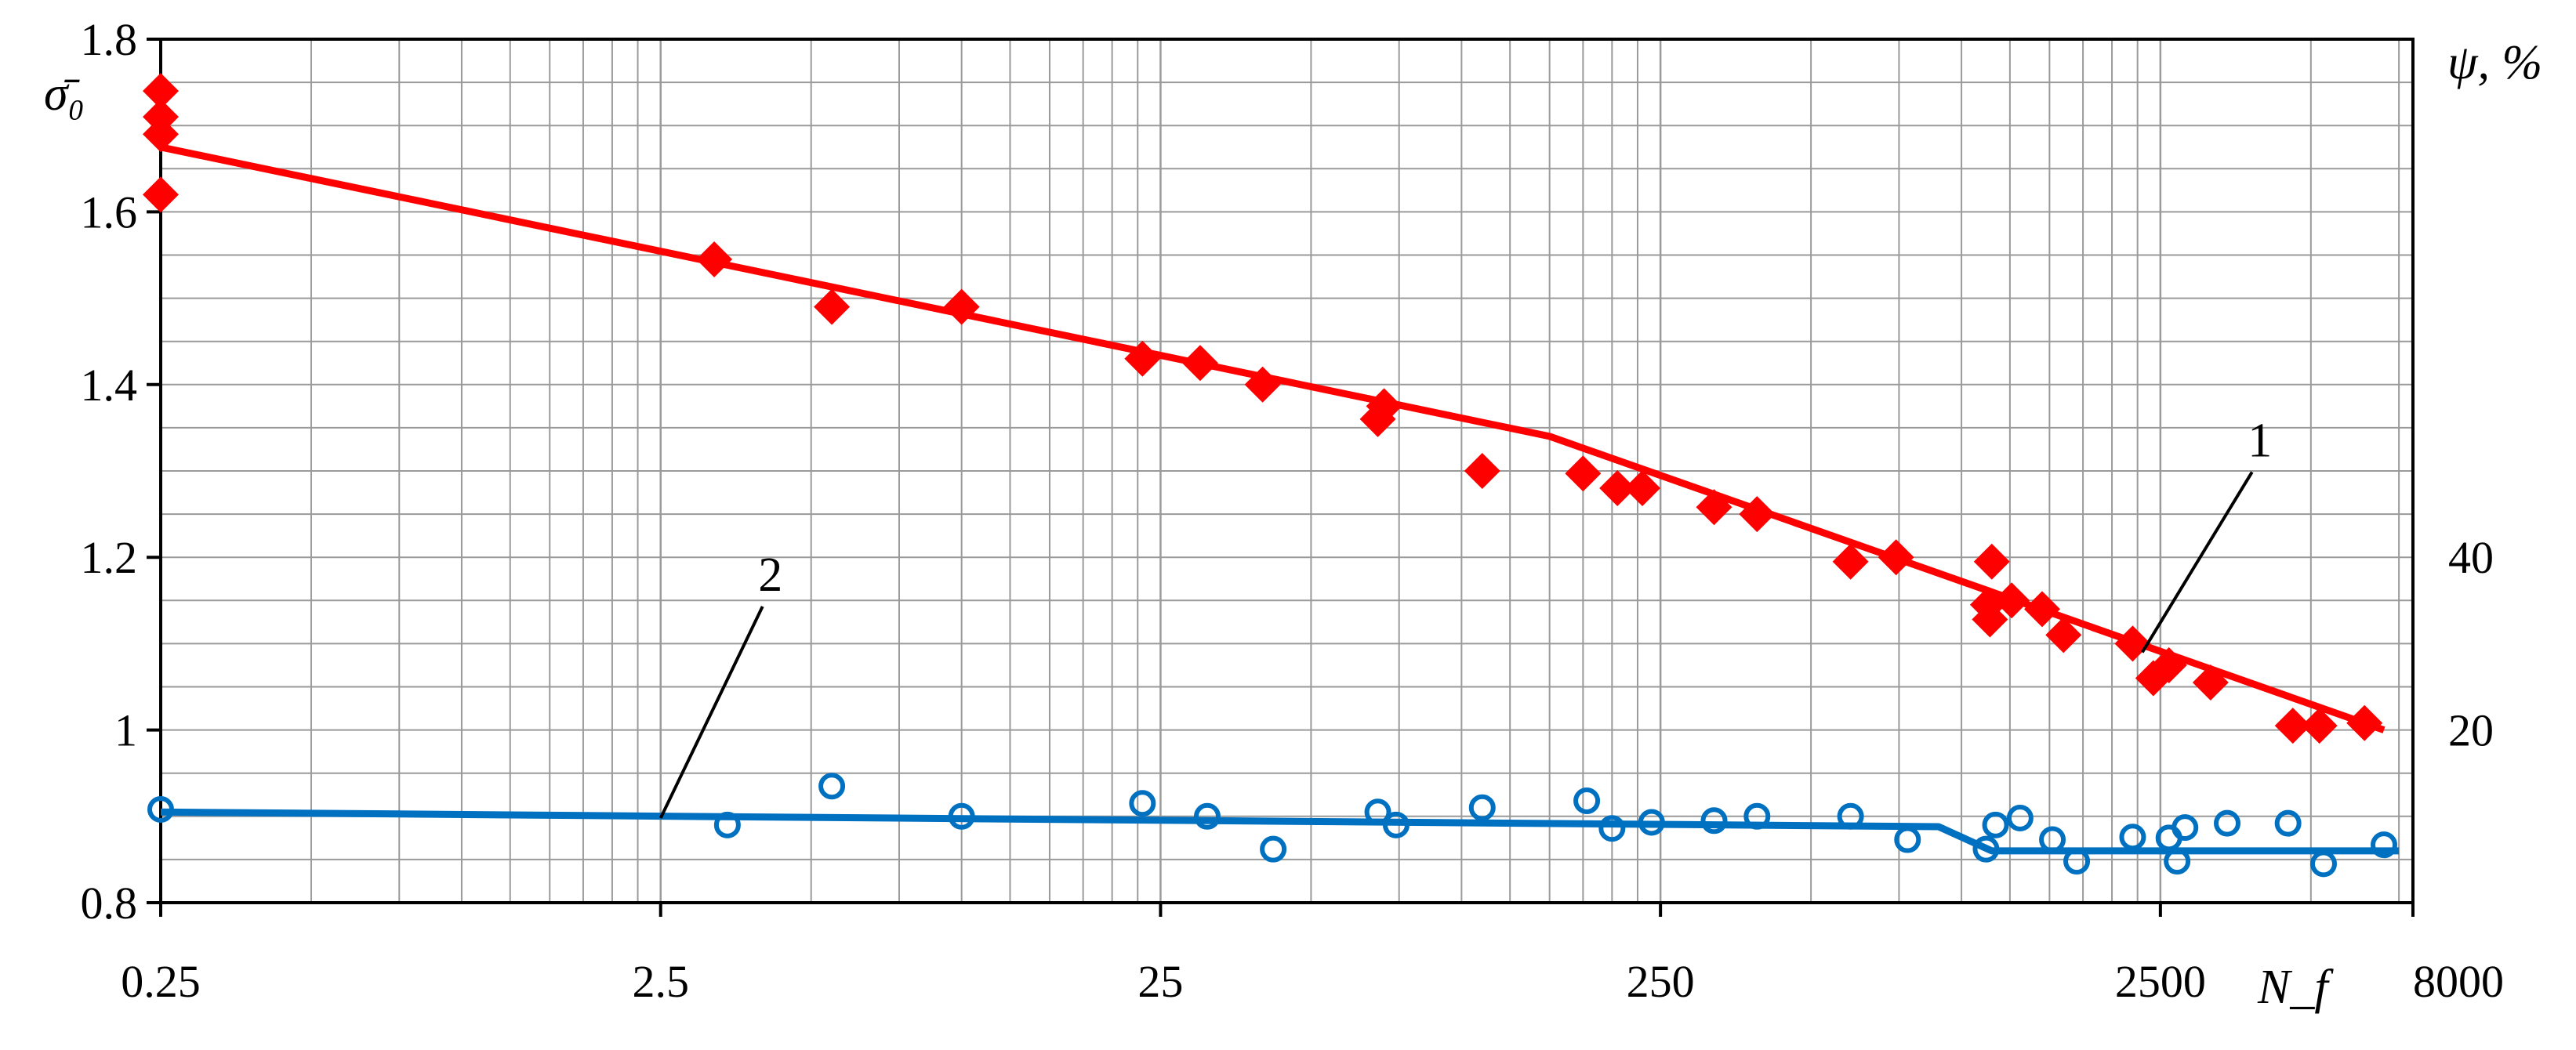 Image resolution: width=2576 pixels, height=1050 pixels. What do you see at coordinates (64, 94) in the screenshot?
I see `y-axis-title: σ̄₀` at bounding box center [64, 94].